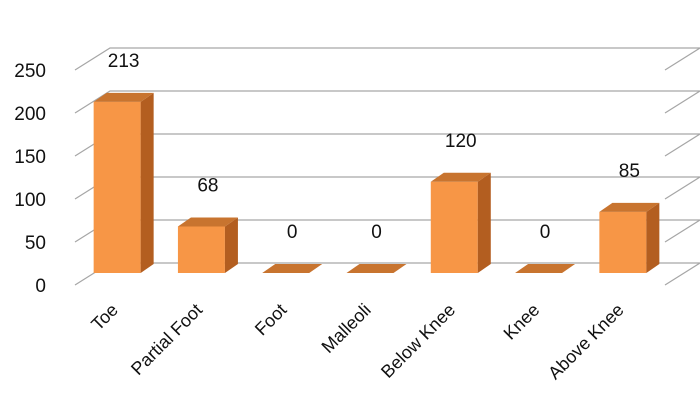 The width and height of the screenshot is (700, 420). Describe the element at coordinates (522, 322) in the screenshot. I see `x-tick-label: Knee` at that location.